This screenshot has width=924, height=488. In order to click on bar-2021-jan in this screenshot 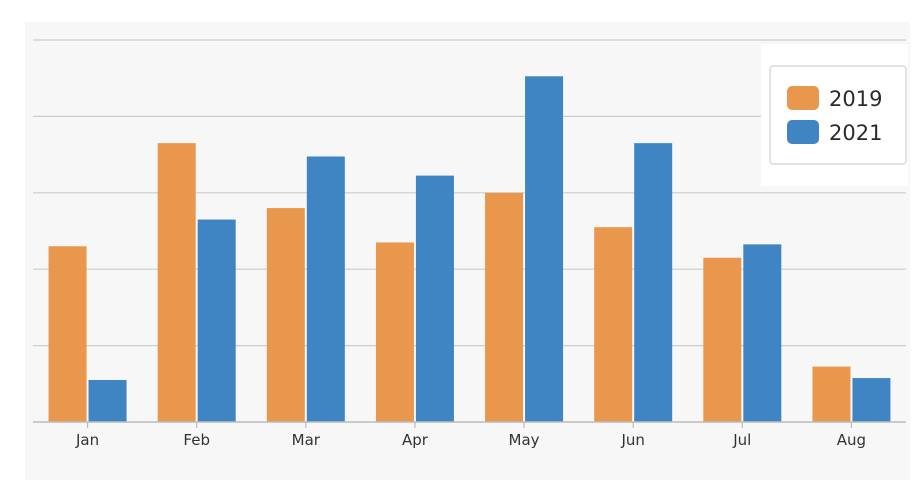, I will do `click(107, 400)`.